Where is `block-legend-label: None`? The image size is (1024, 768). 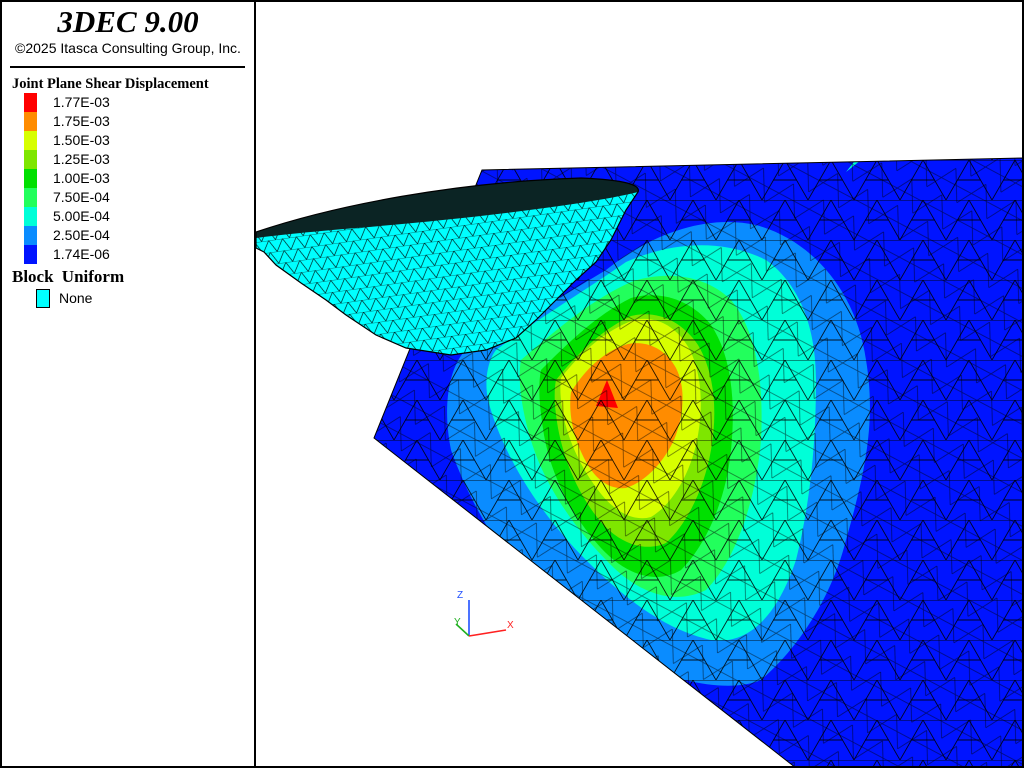
block-legend-label: None is located at coordinates (76, 298).